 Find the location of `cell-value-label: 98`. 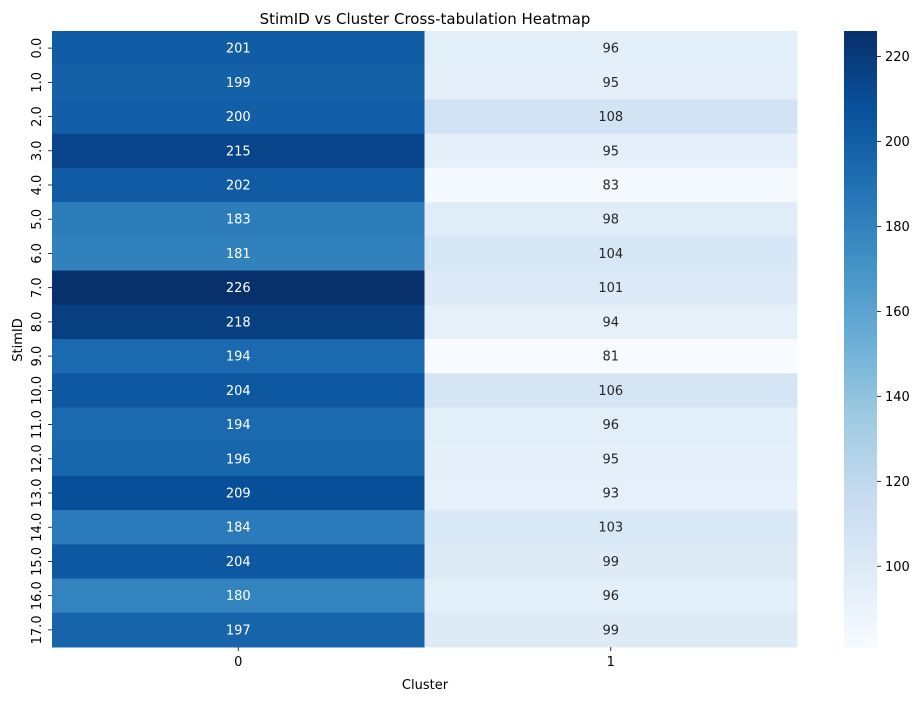

cell-value-label: 98 is located at coordinates (610, 220).